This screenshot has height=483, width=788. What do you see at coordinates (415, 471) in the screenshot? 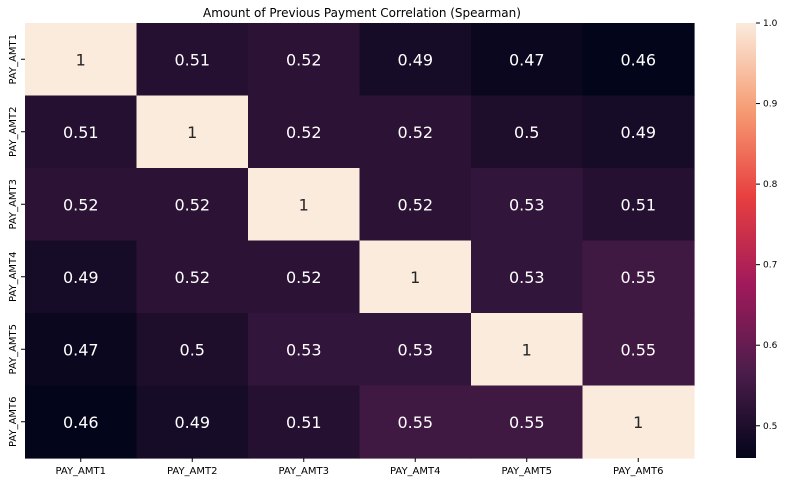
I see `x-tick-label: PAY_AMT4` at bounding box center [415, 471].